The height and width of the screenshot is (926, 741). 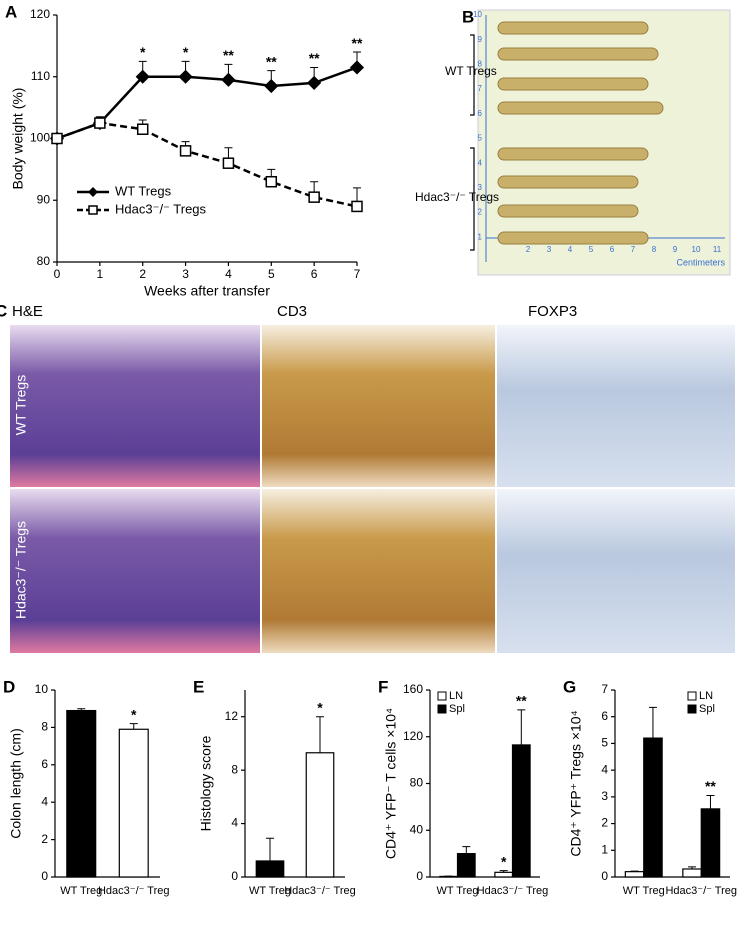 I want to click on y-axis-label: Colon length (cm), so click(x=16, y=783).